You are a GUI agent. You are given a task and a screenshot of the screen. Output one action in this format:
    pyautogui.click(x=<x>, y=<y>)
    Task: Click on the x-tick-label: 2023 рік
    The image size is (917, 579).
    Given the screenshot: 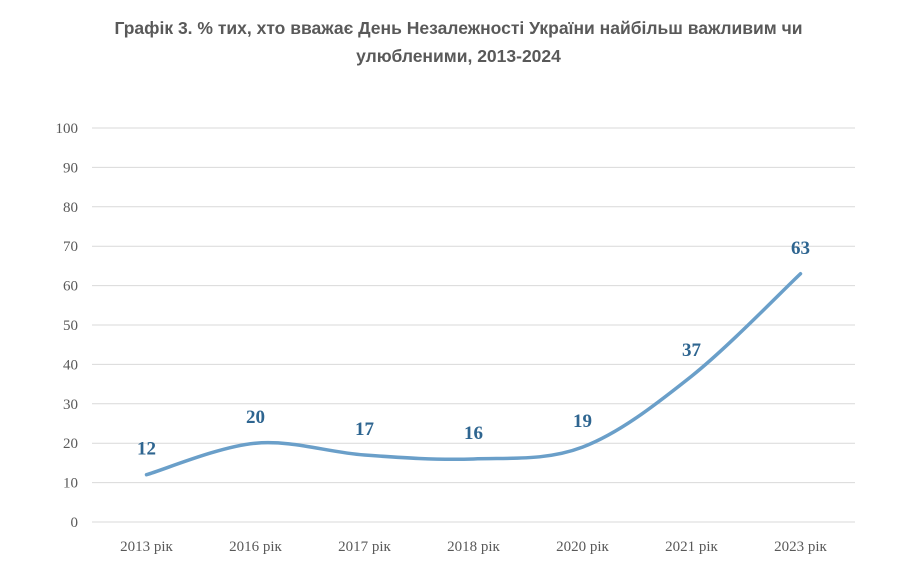 What is the action you would take?
    pyautogui.click(x=800, y=547)
    